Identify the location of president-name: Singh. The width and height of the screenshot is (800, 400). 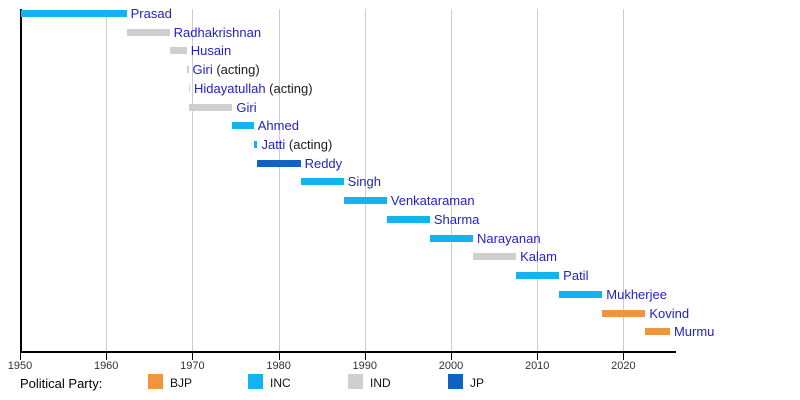
(364, 181).